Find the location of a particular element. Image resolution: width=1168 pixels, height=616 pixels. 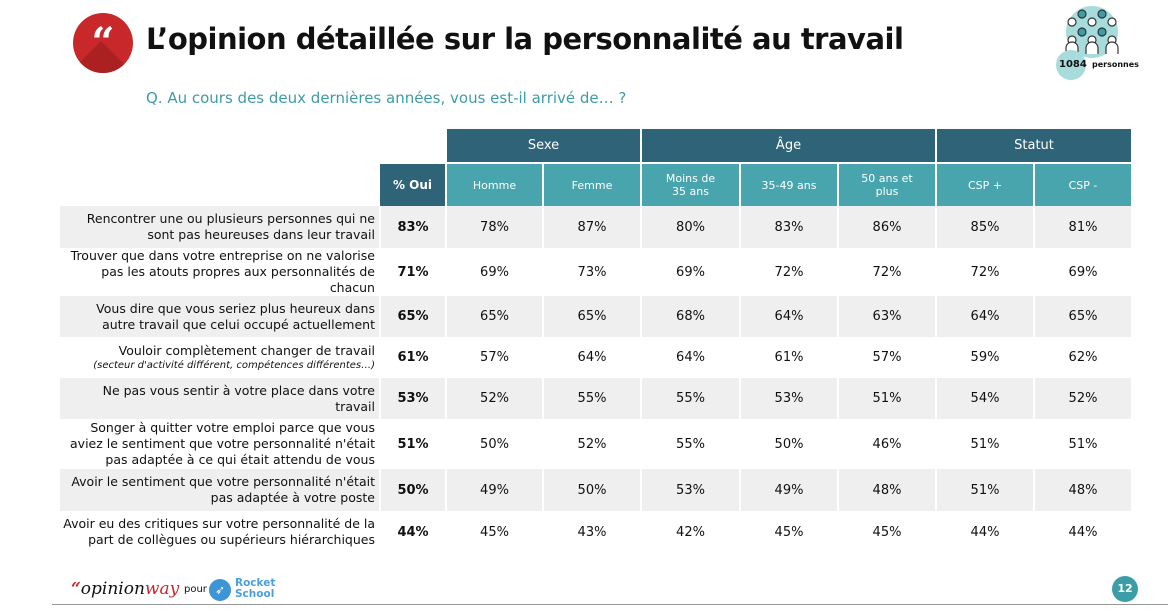

cell-value: 87% is located at coordinates (591, 227).